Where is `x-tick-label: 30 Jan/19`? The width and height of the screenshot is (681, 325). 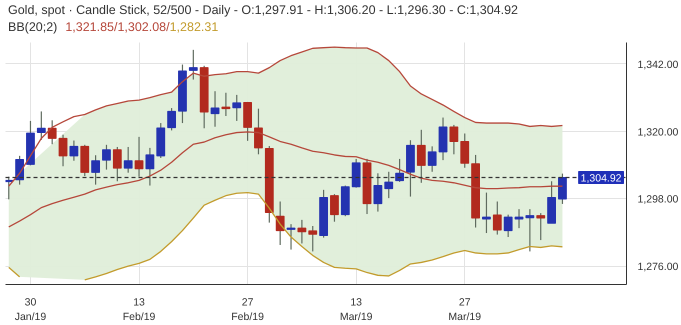
x-tick-label: 30 Jan/19 is located at coordinates (30, 309).